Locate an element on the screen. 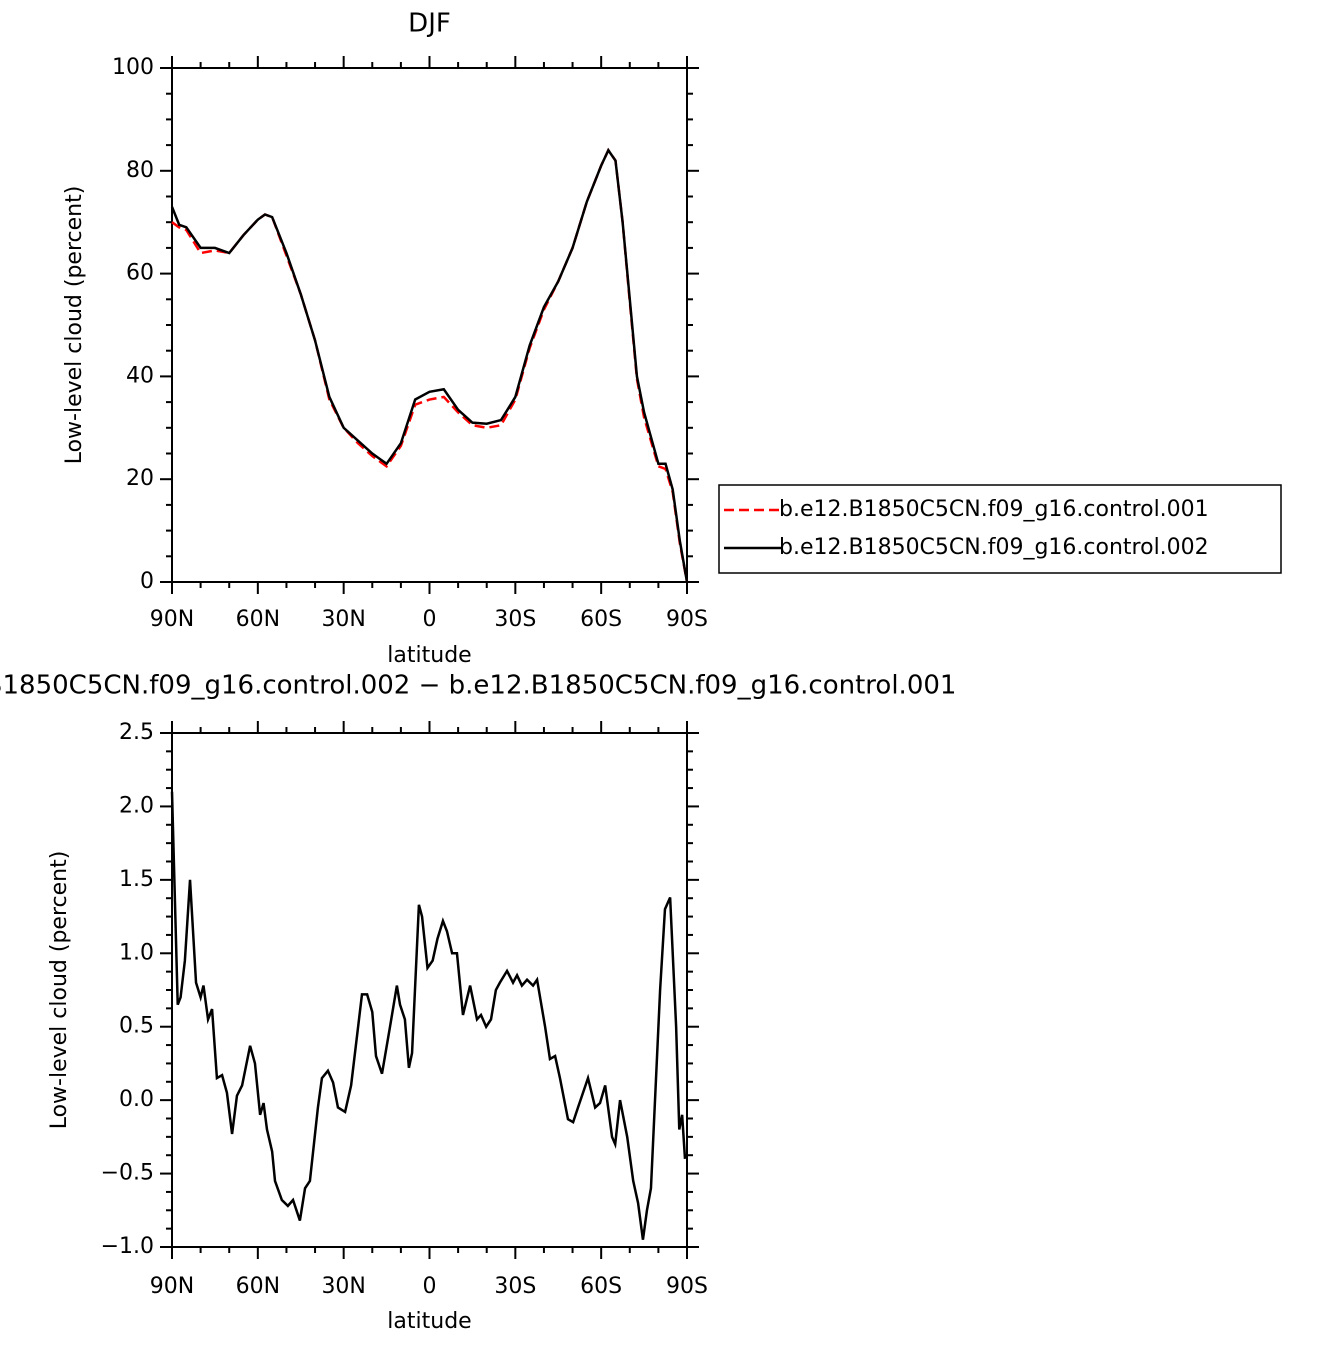 This screenshot has width=1344, height=1346. y-tick-label: 40 is located at coordinates (140, 375).